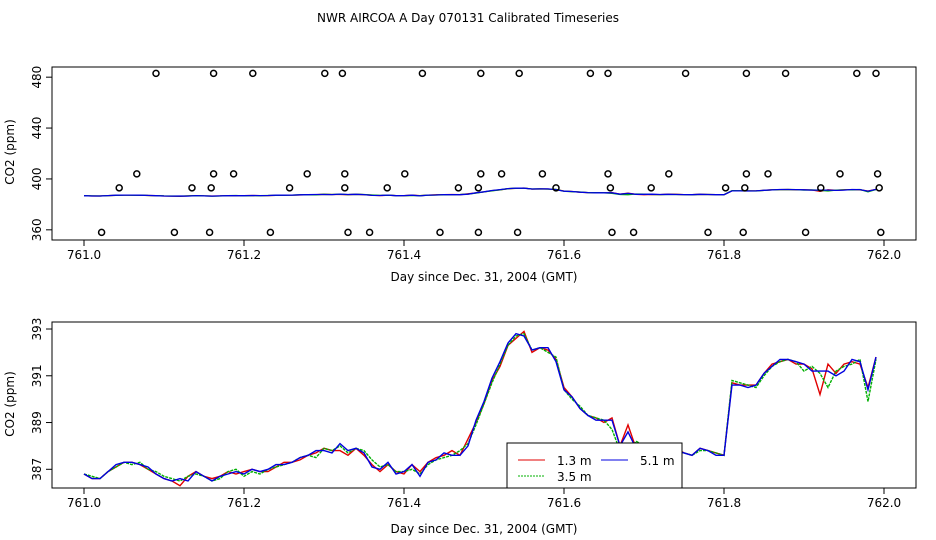 The height and width of the screenshot is (540, 936). Describe the element at coordinates (574, 477) in the screenshot. I see `legend-label-3-5m: 3.5 m` at that location.